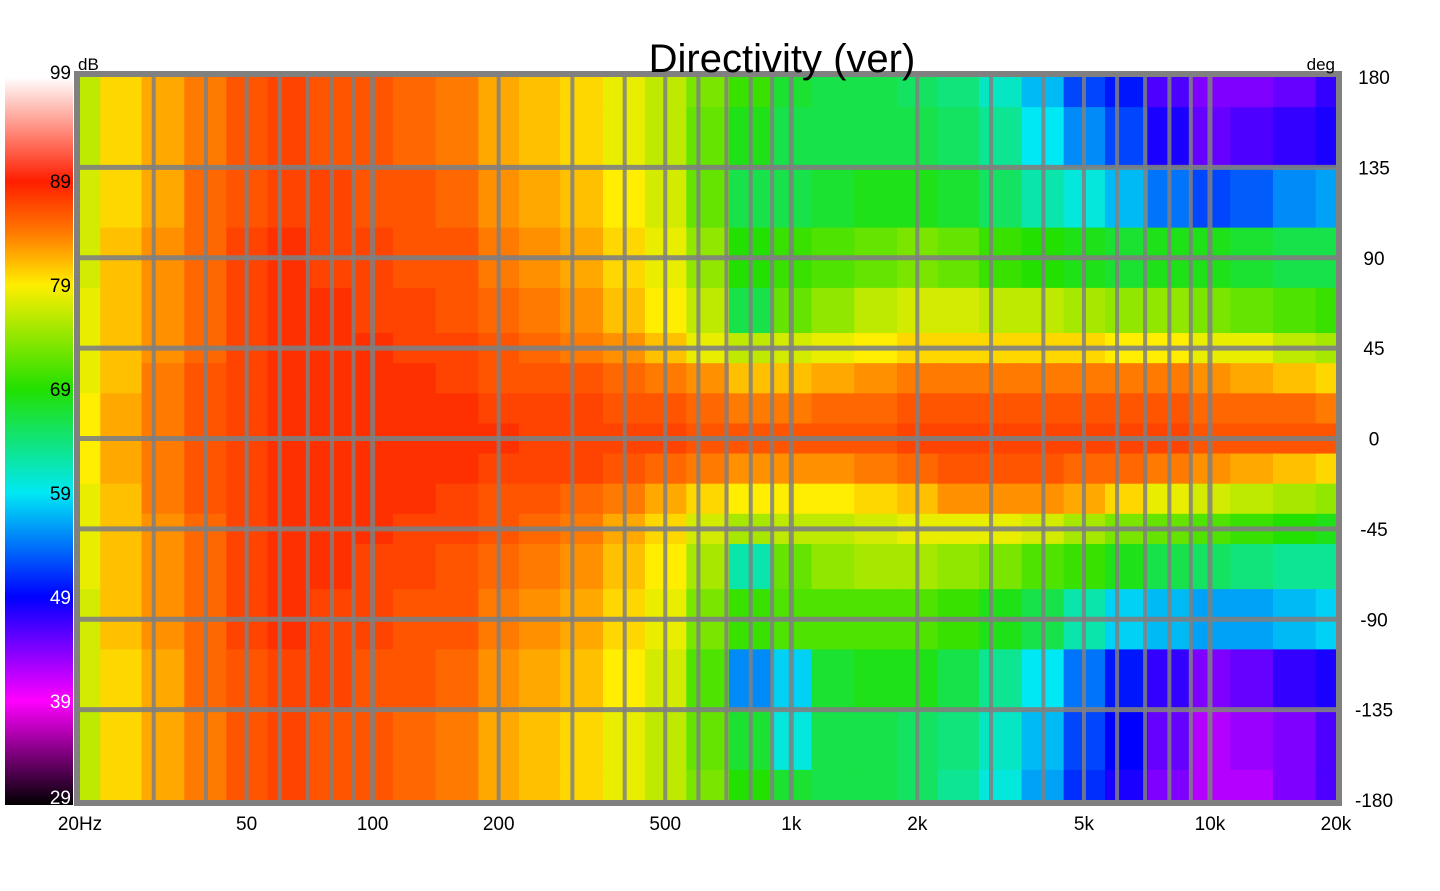 The image size is (1440, 891). Describe the element at coordinates (1374, 440) in the screenshot. I see `y-tick-label: 0` at that location.